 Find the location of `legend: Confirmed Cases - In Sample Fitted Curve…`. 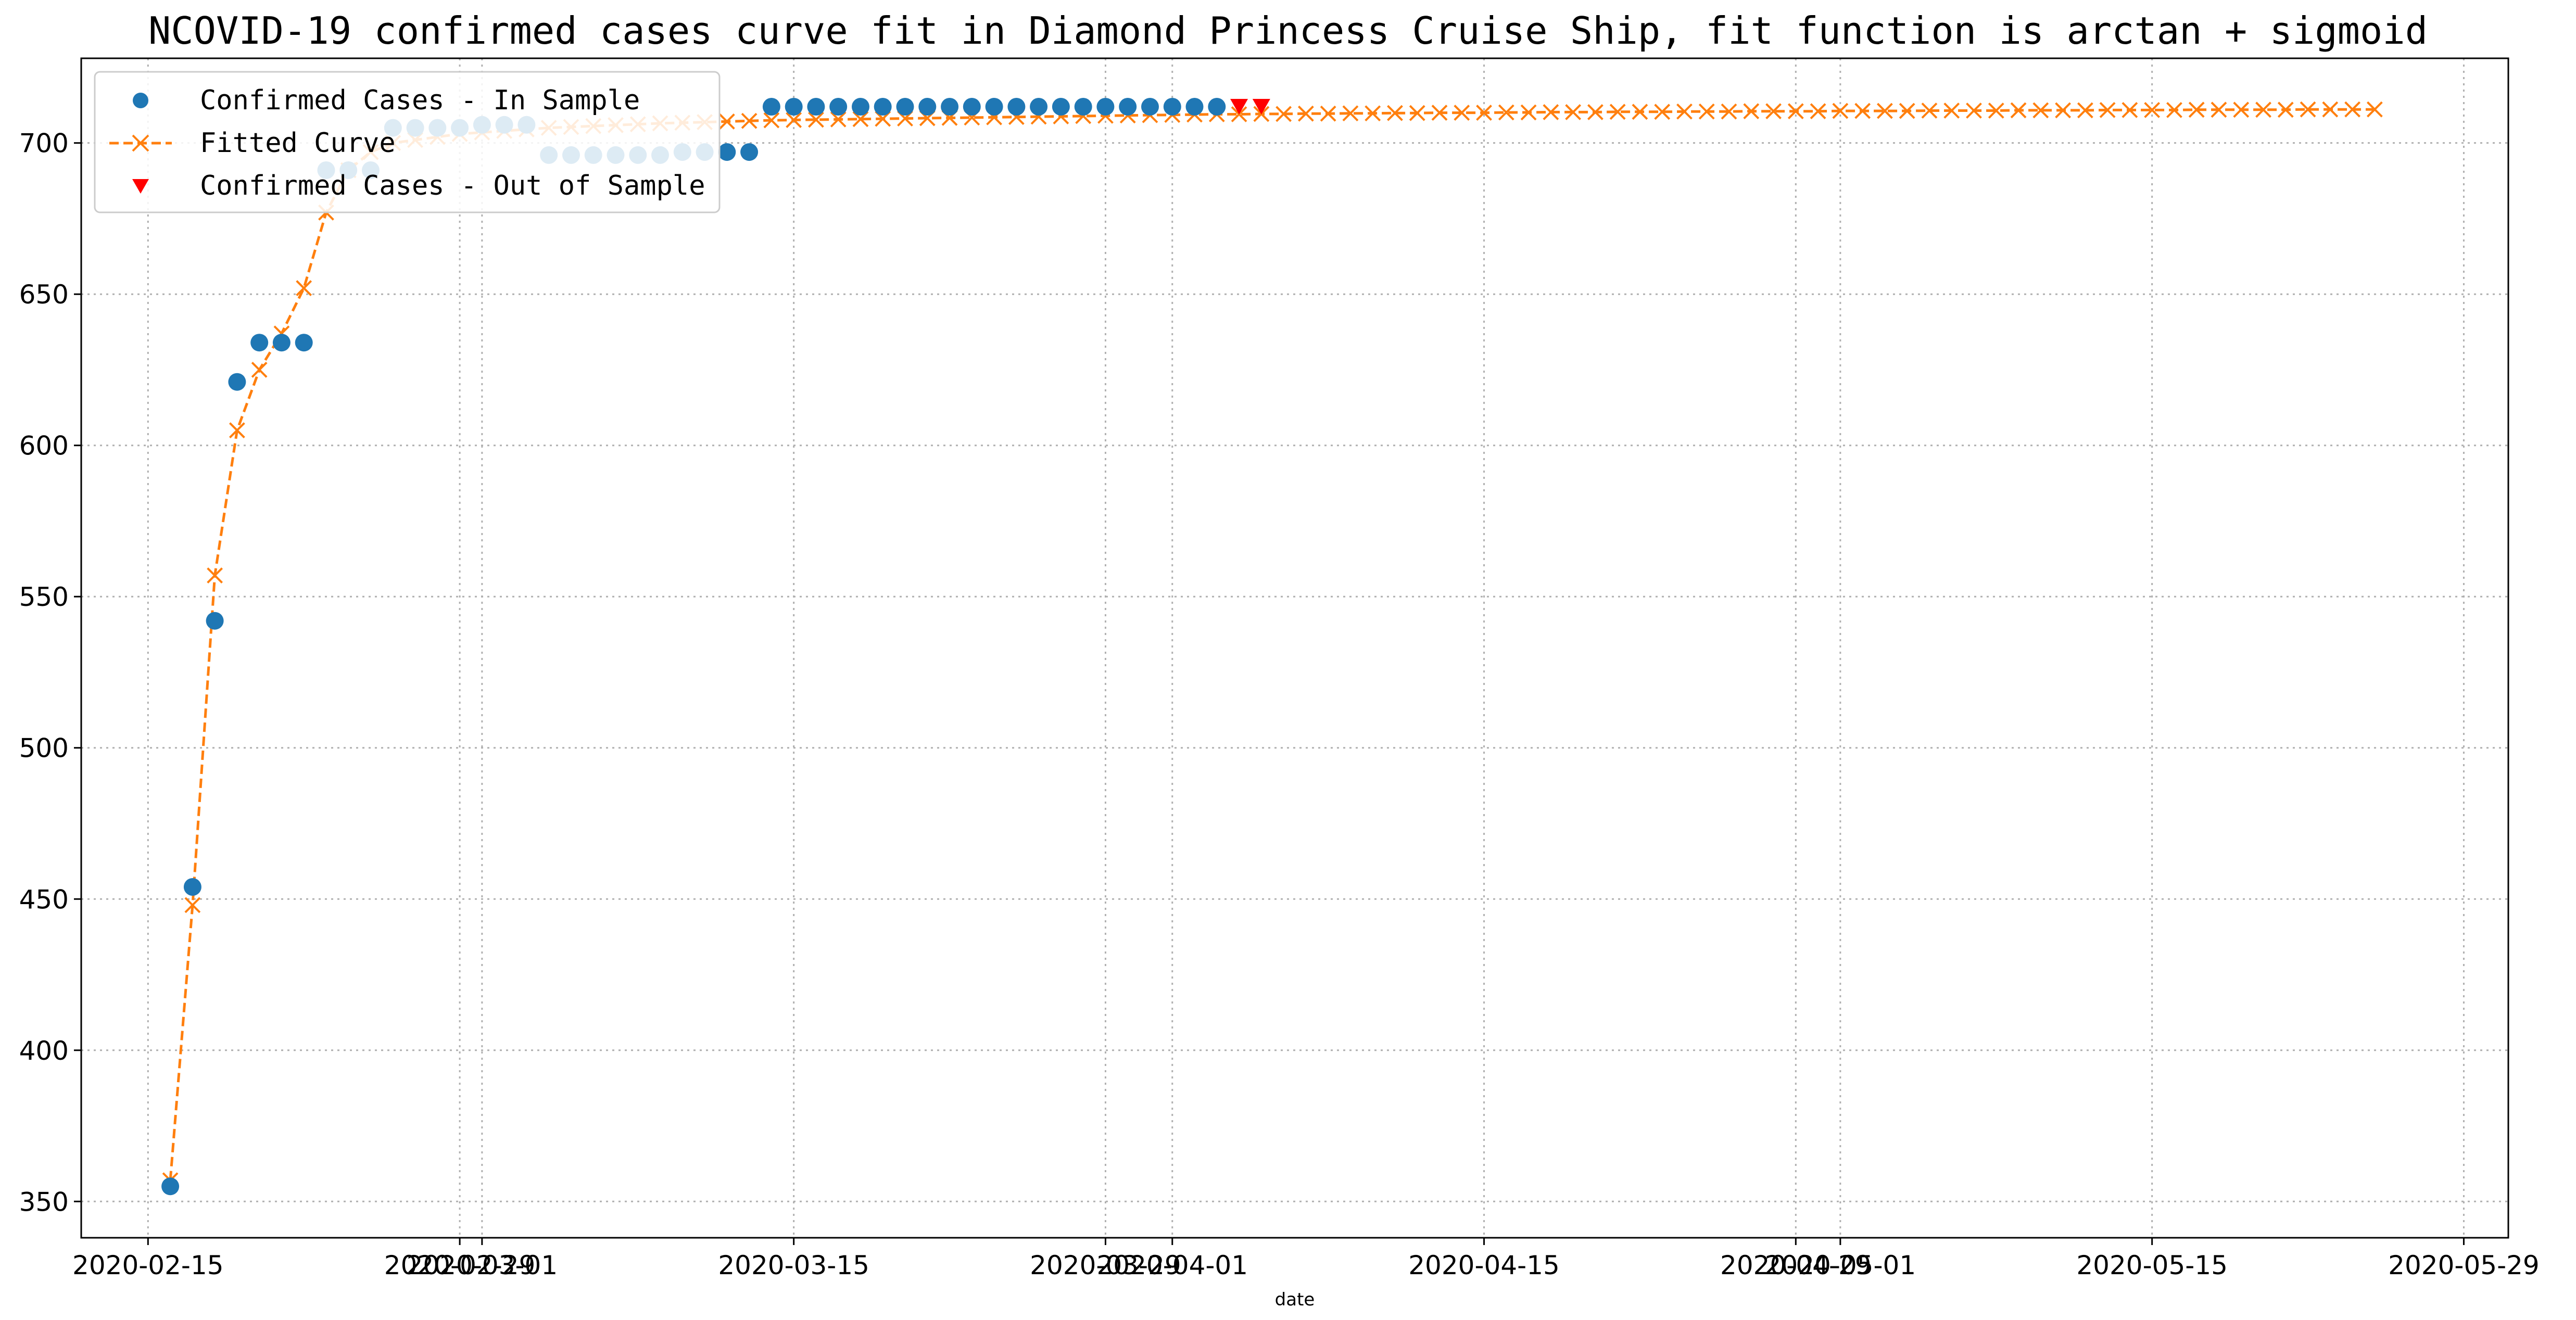

legend: Confirmed Cases - In Sample Fitted Curve… is located at coordinates (407, 142).